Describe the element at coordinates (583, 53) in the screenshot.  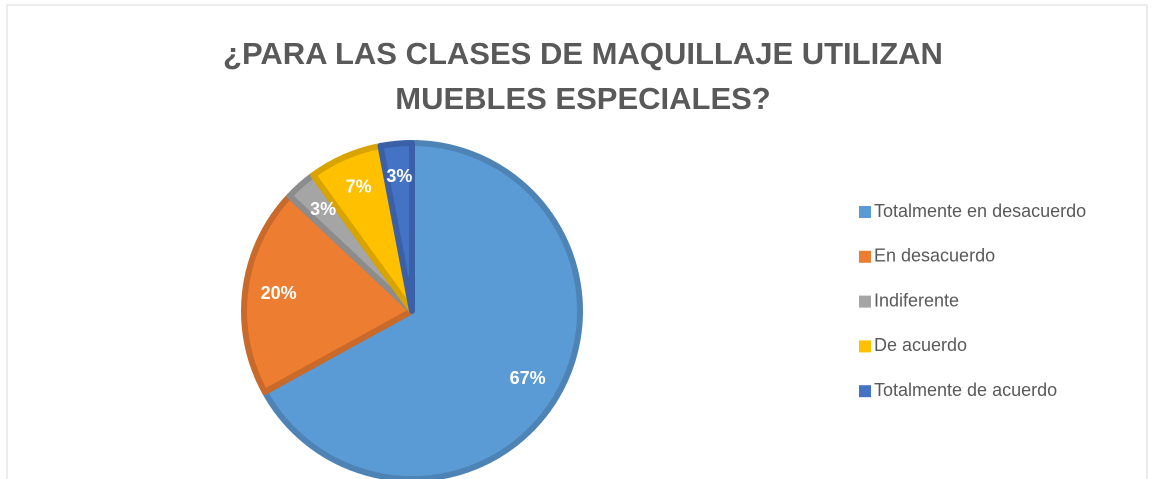
I see `chart-title: ¿PARA LAS CLASES DE MAQUILLAJE UTILIZAN` at that location.